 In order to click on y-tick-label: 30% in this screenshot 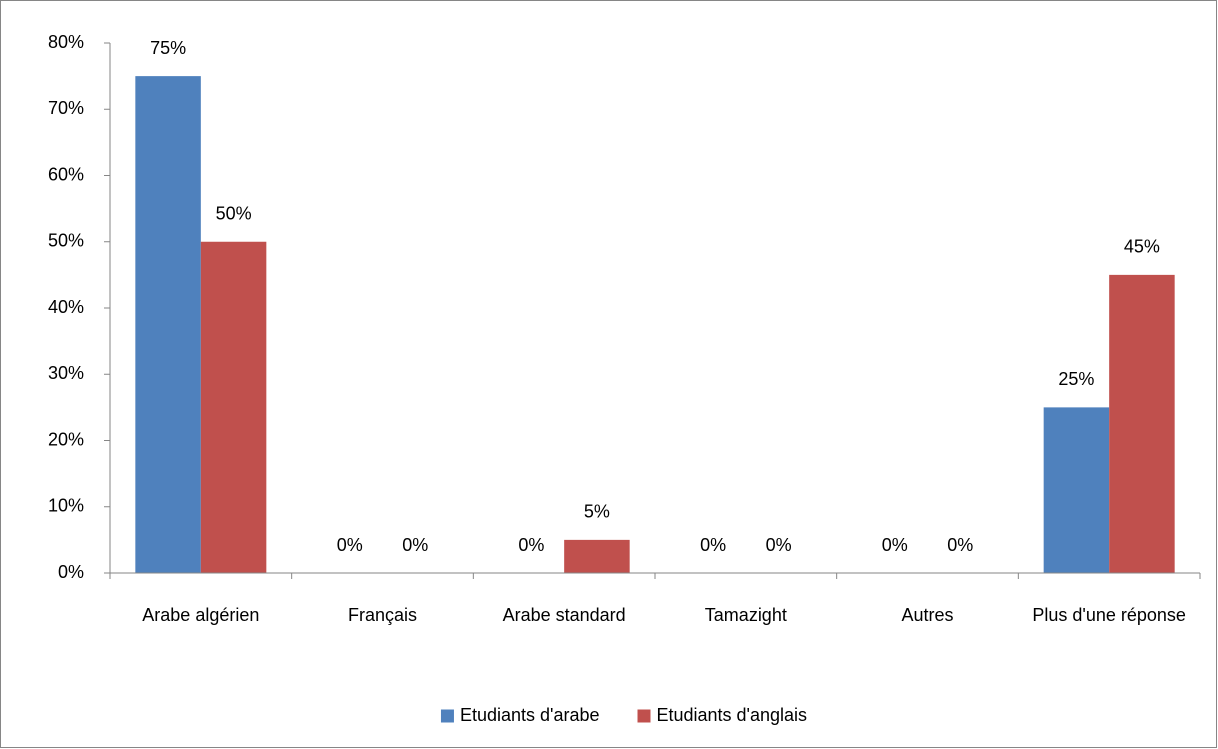, I will do `click(66, 373)`.